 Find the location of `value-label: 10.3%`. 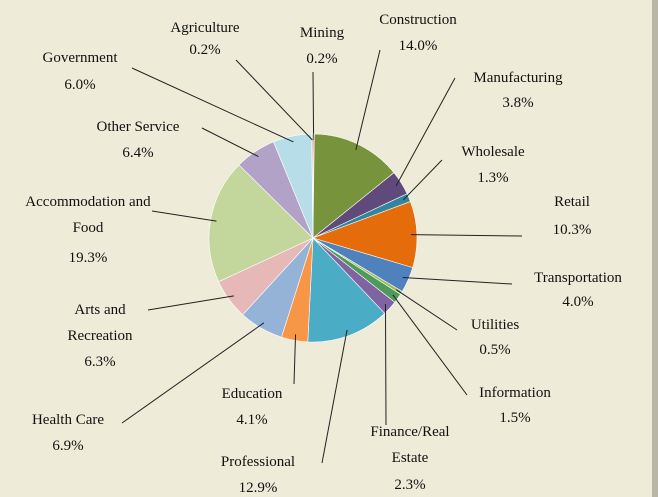

value-label: 10.3% is located at coordinates (572, 230).